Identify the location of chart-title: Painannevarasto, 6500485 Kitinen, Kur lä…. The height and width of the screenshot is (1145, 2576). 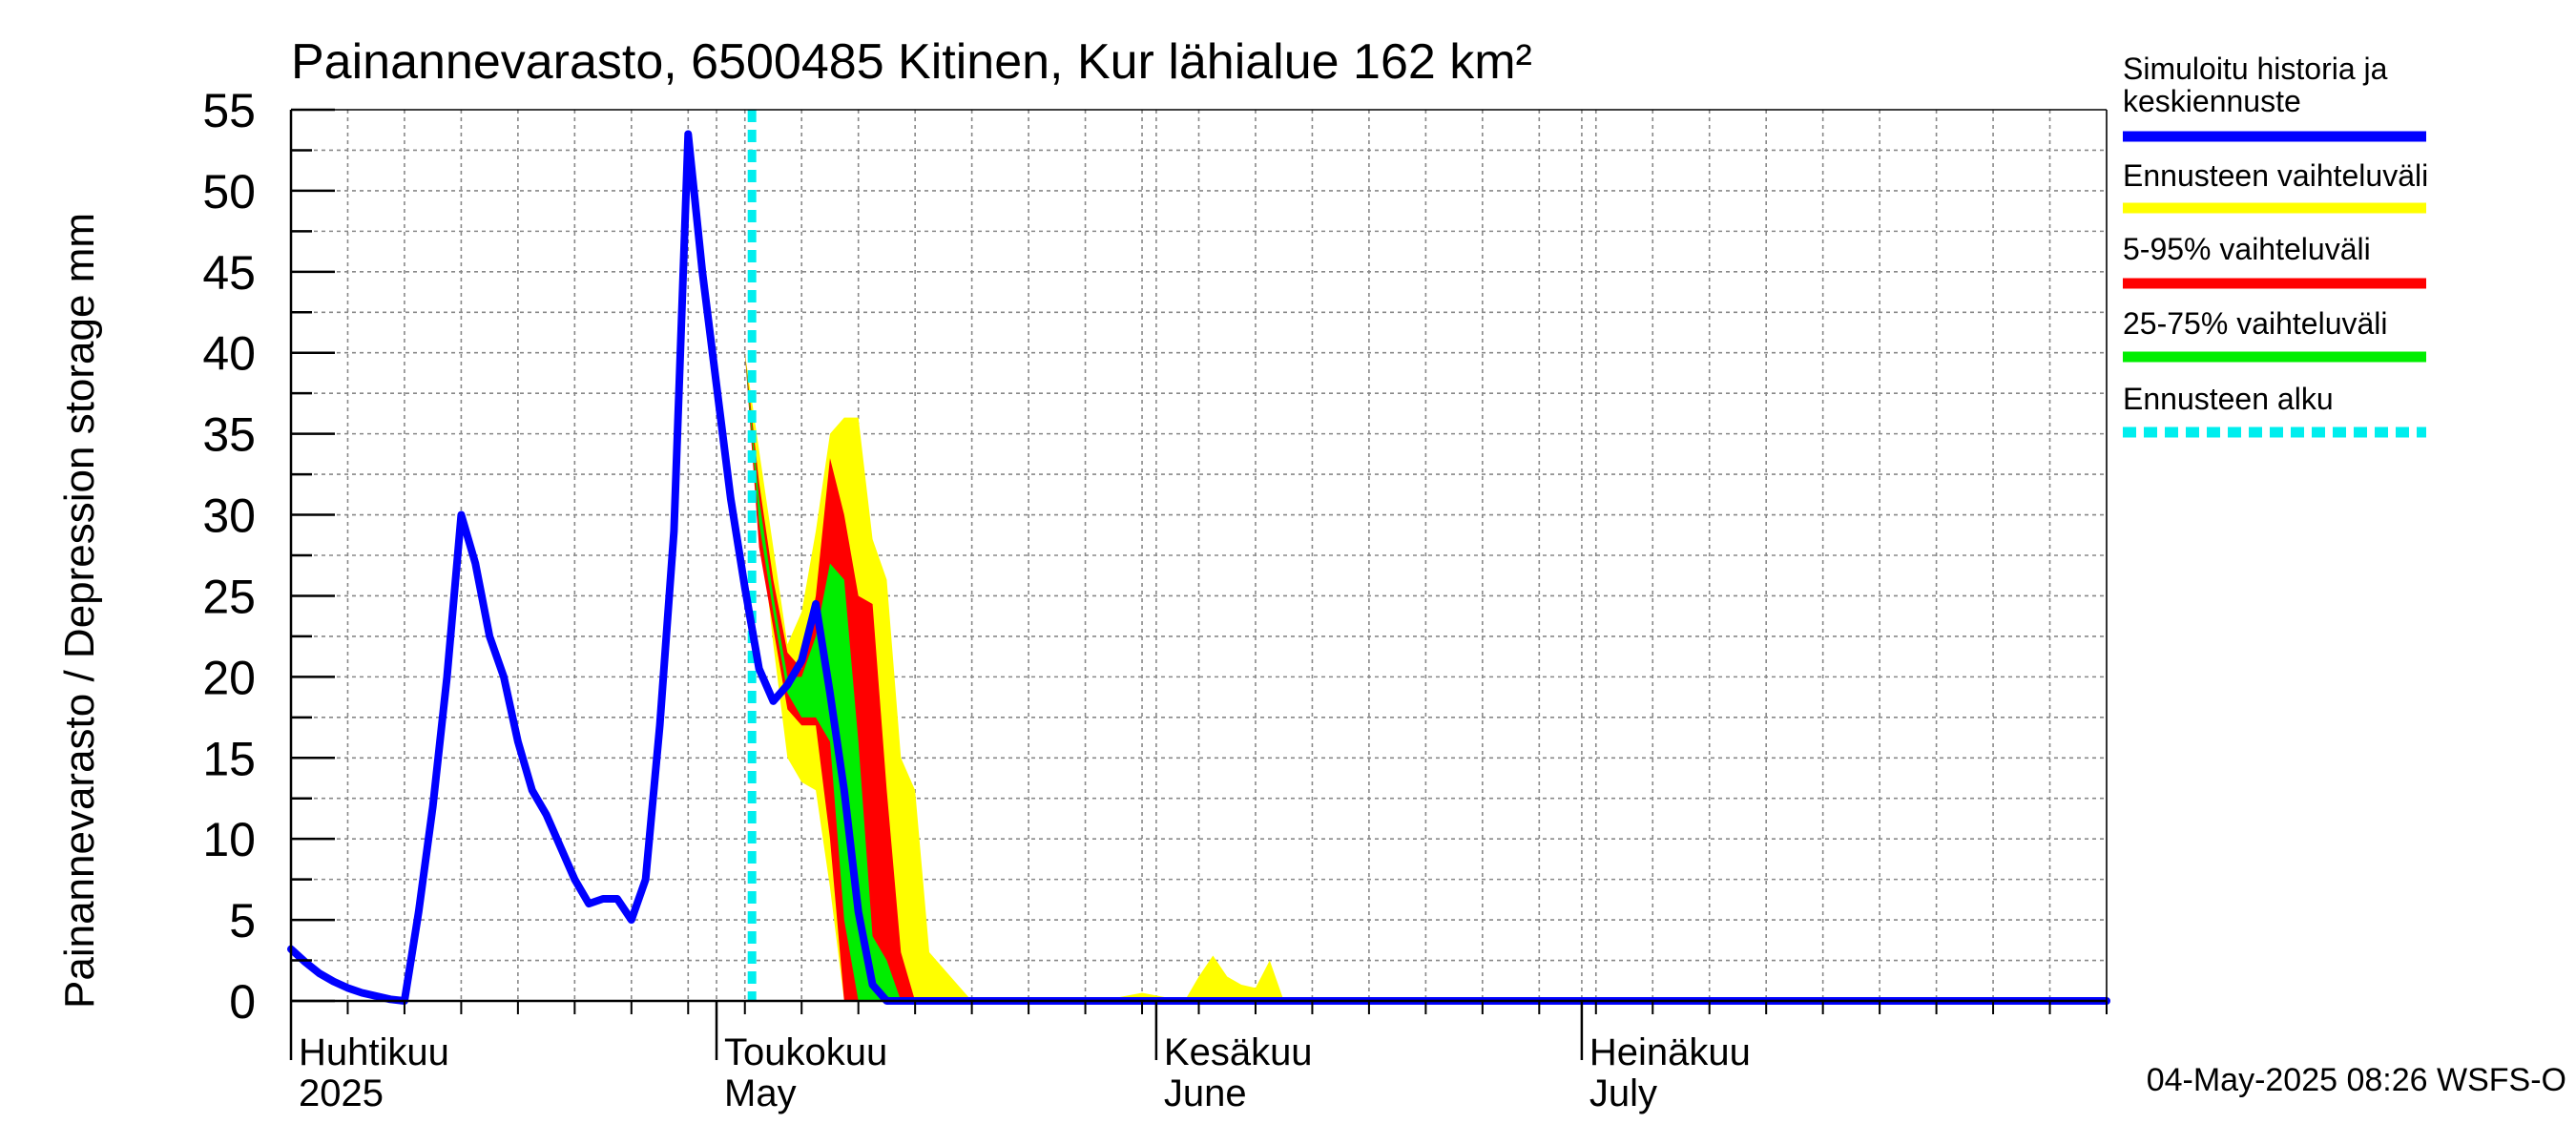
(911, 62).